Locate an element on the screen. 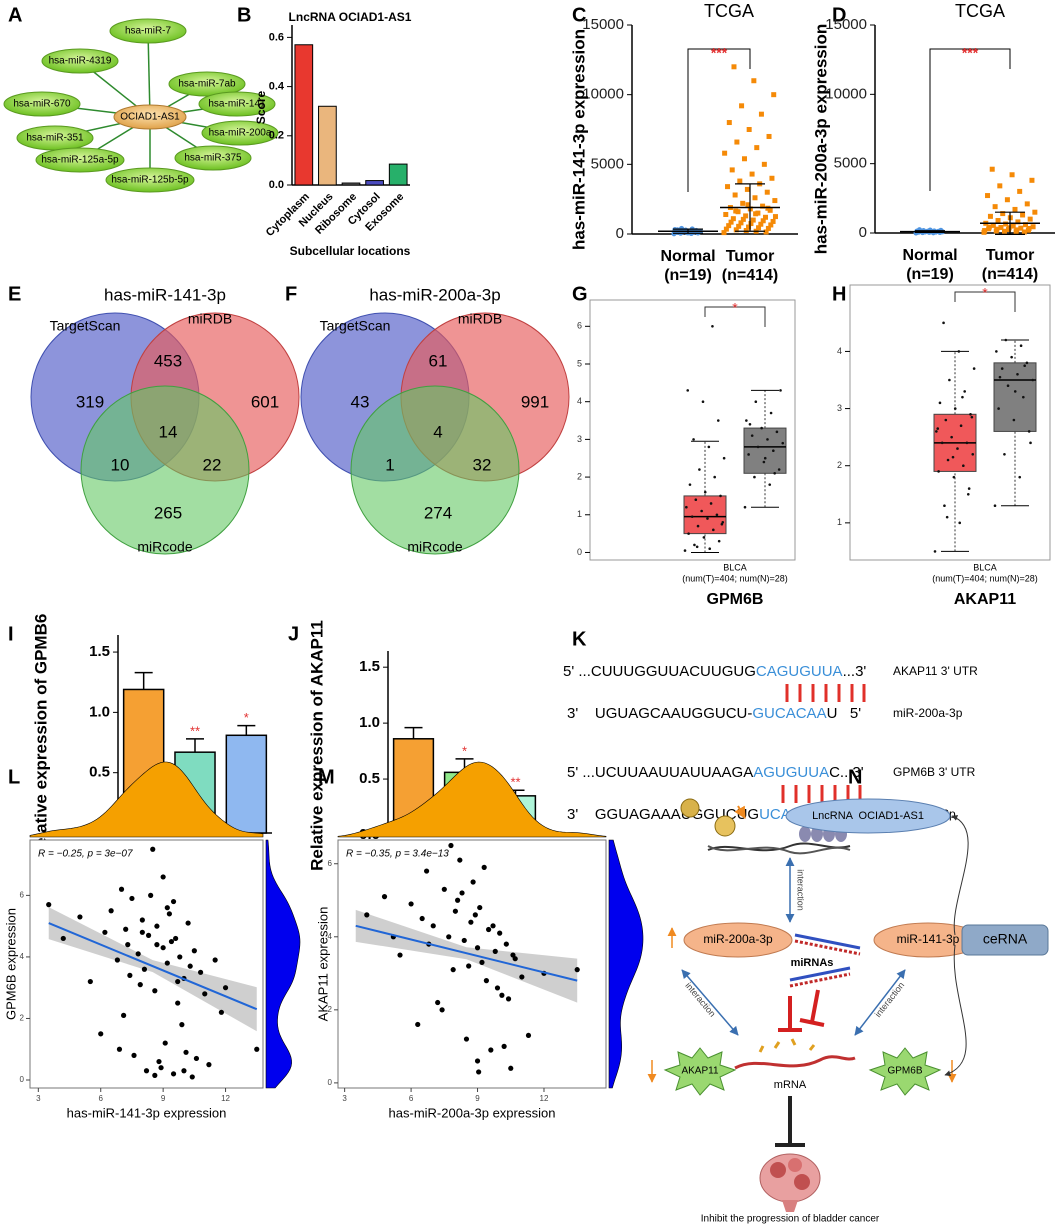  significance: * is located at coordinates (985, 293).